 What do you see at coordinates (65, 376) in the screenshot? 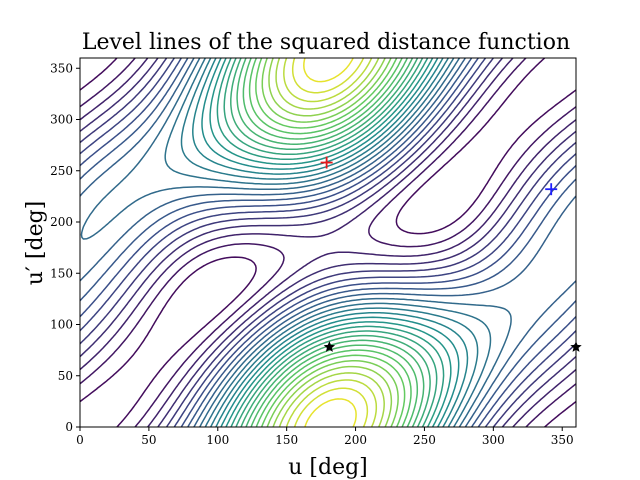
I see `y-tick-label: 50` at bounding box center [65, 376].